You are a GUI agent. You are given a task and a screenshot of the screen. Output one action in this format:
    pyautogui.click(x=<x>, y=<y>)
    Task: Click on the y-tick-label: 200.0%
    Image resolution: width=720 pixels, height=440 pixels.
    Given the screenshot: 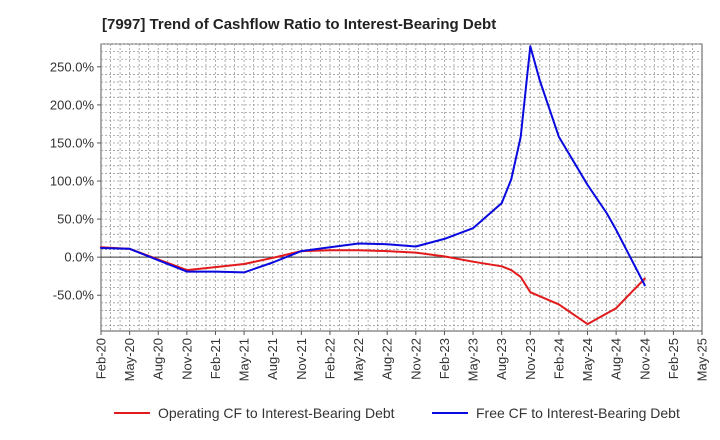 What is the action you would take?
    pyautogui.click(x=72, y=104)
    